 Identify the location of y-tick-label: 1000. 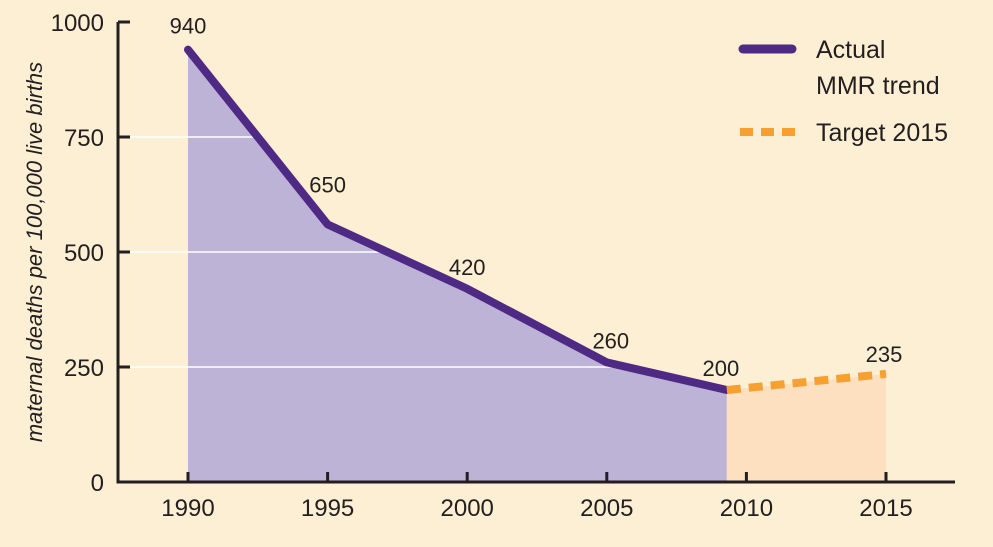
(77, 23).